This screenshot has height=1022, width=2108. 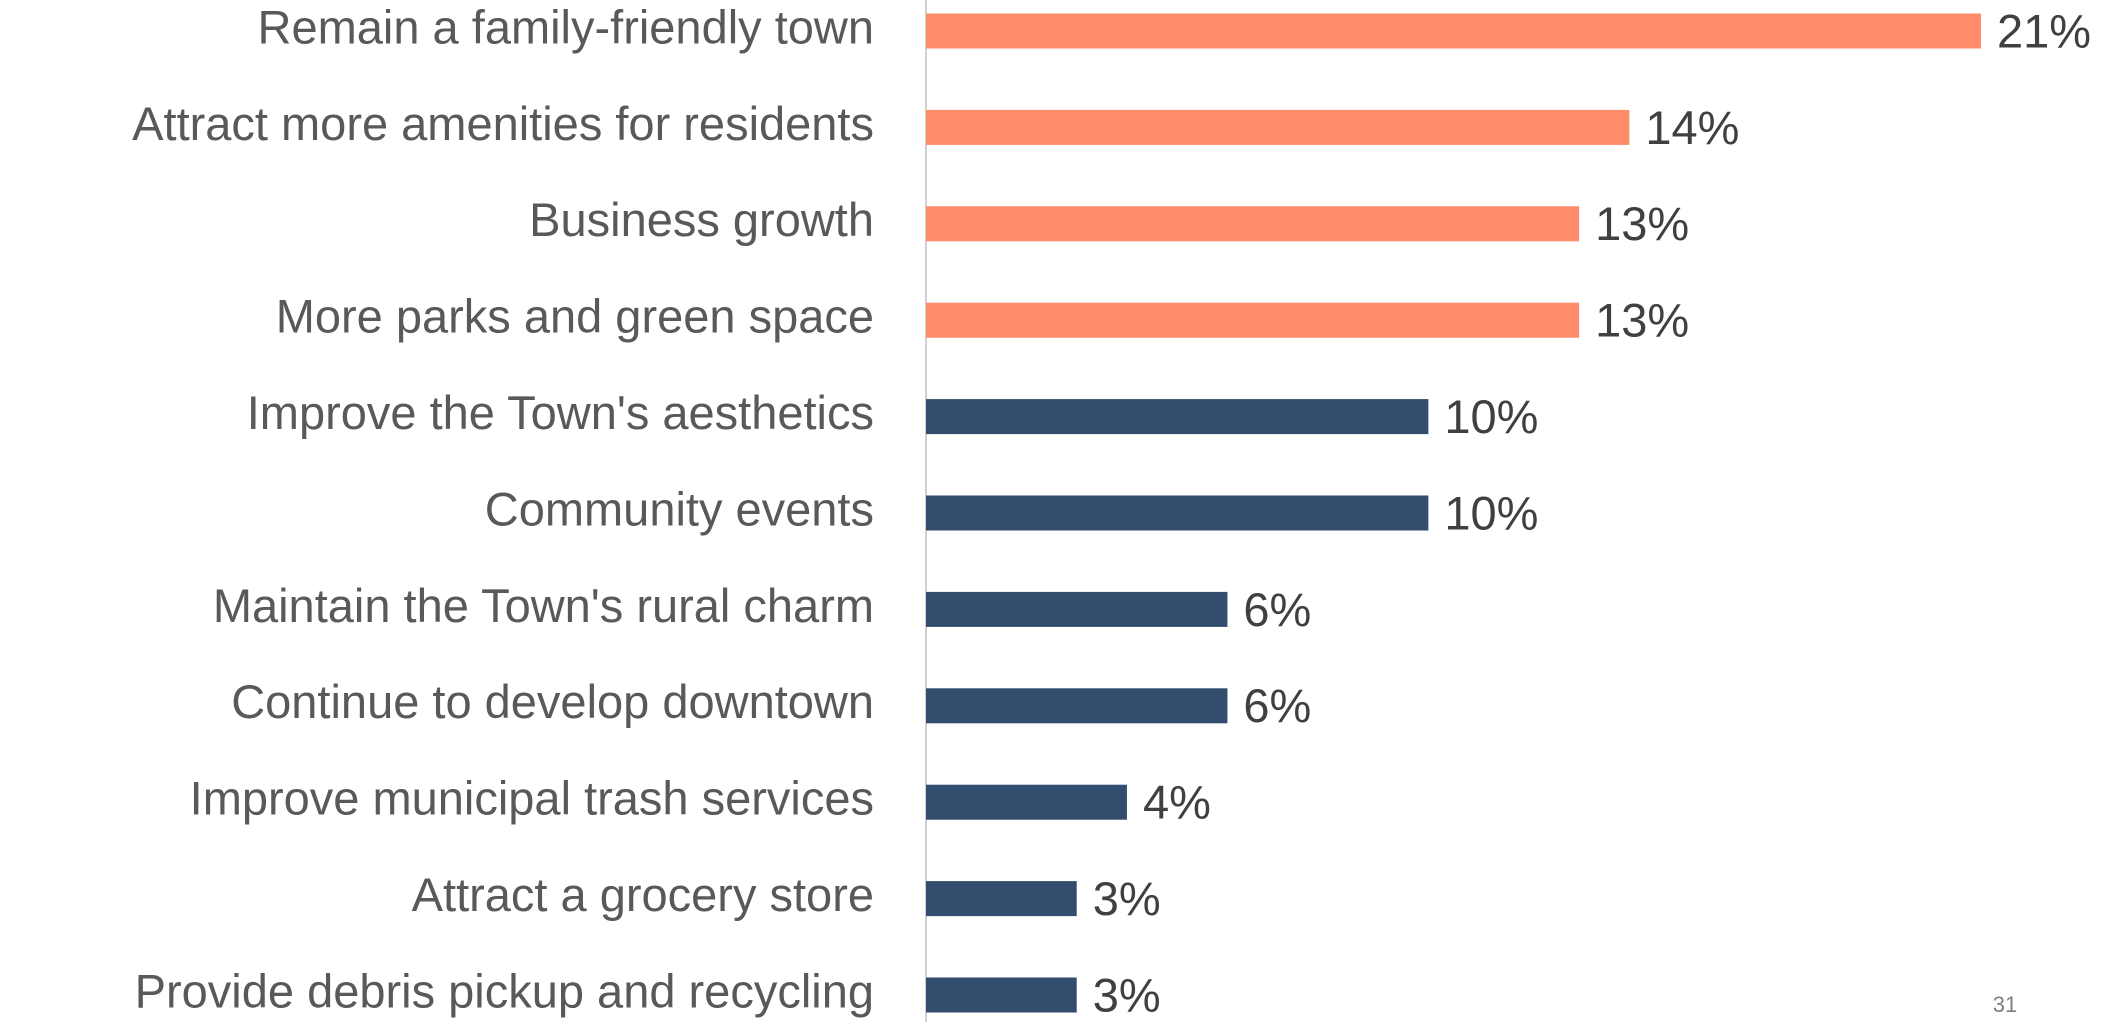 I want to click on page-number: 31, so click(x=2005, y=1004).